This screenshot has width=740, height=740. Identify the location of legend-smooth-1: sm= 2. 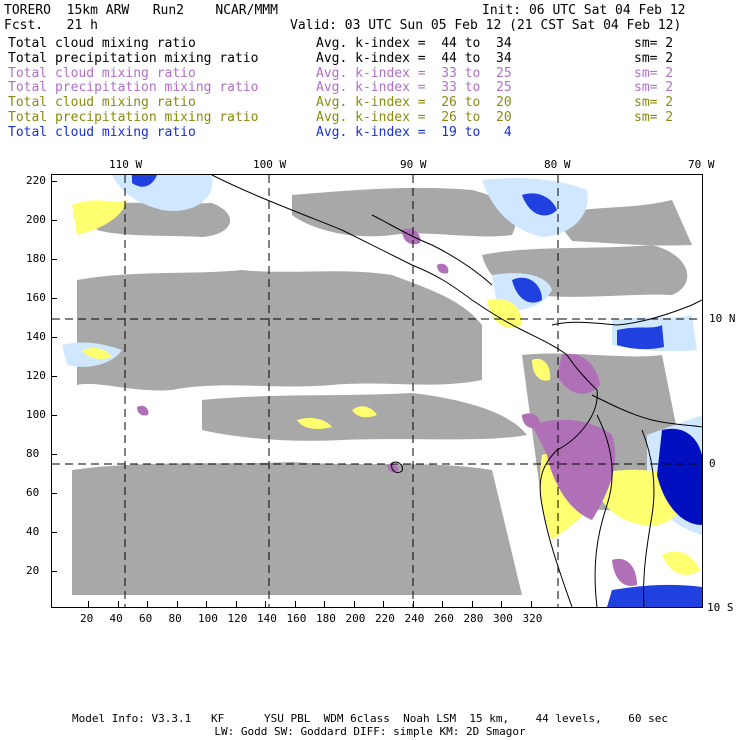
(654, 58).